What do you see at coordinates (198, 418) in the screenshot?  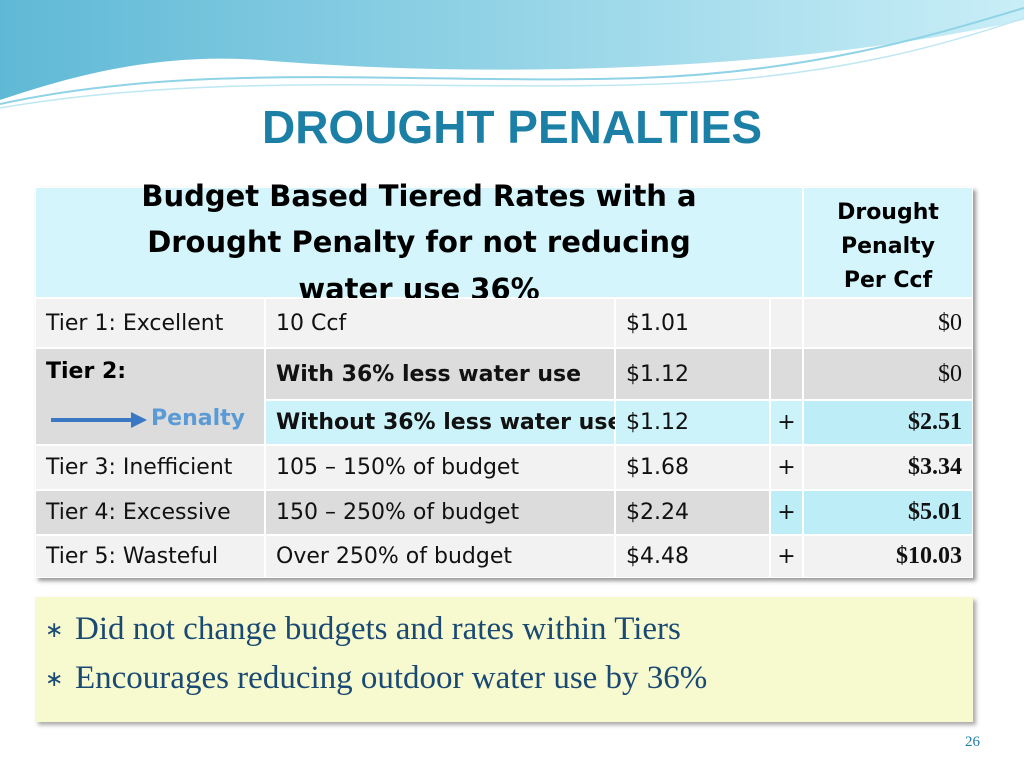 I see `penalty-label: Penalty` at bounding box center [198, 418].